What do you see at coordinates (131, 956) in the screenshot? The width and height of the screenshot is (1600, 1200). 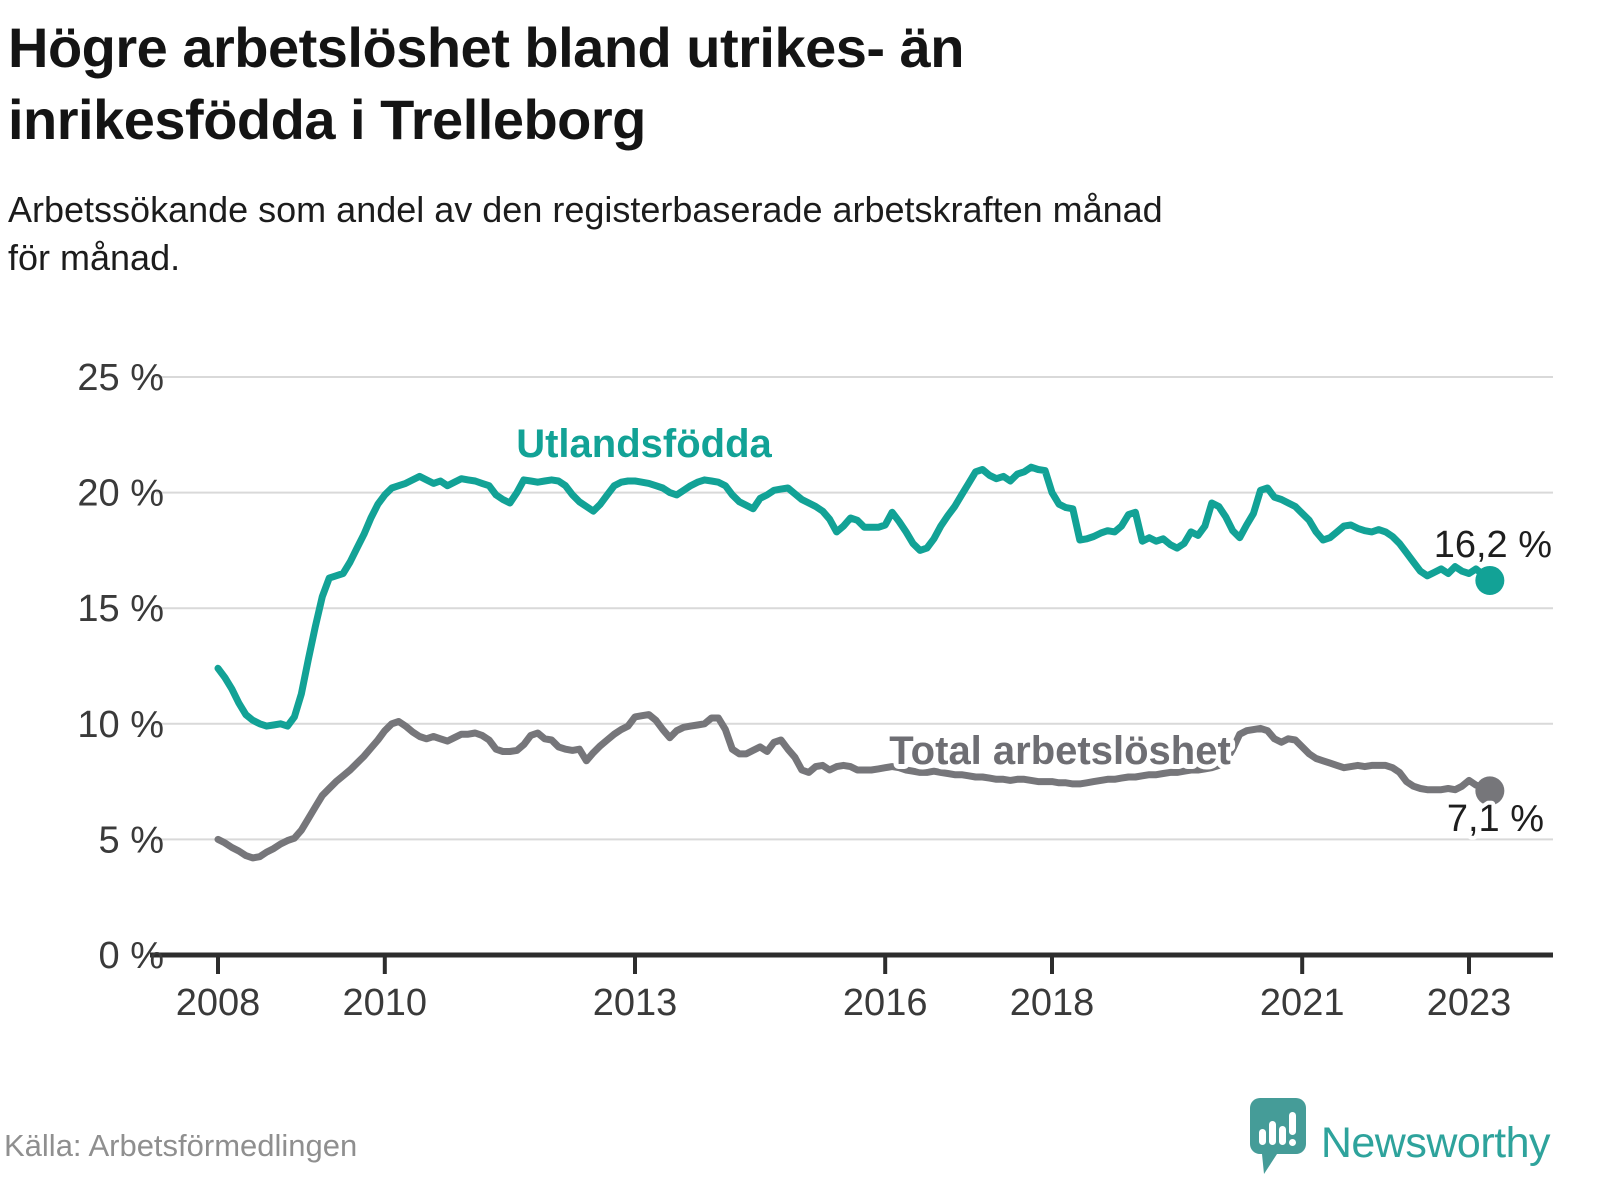 I see `y-tick-label-0: 0 %` at bounding box center [131, 956].